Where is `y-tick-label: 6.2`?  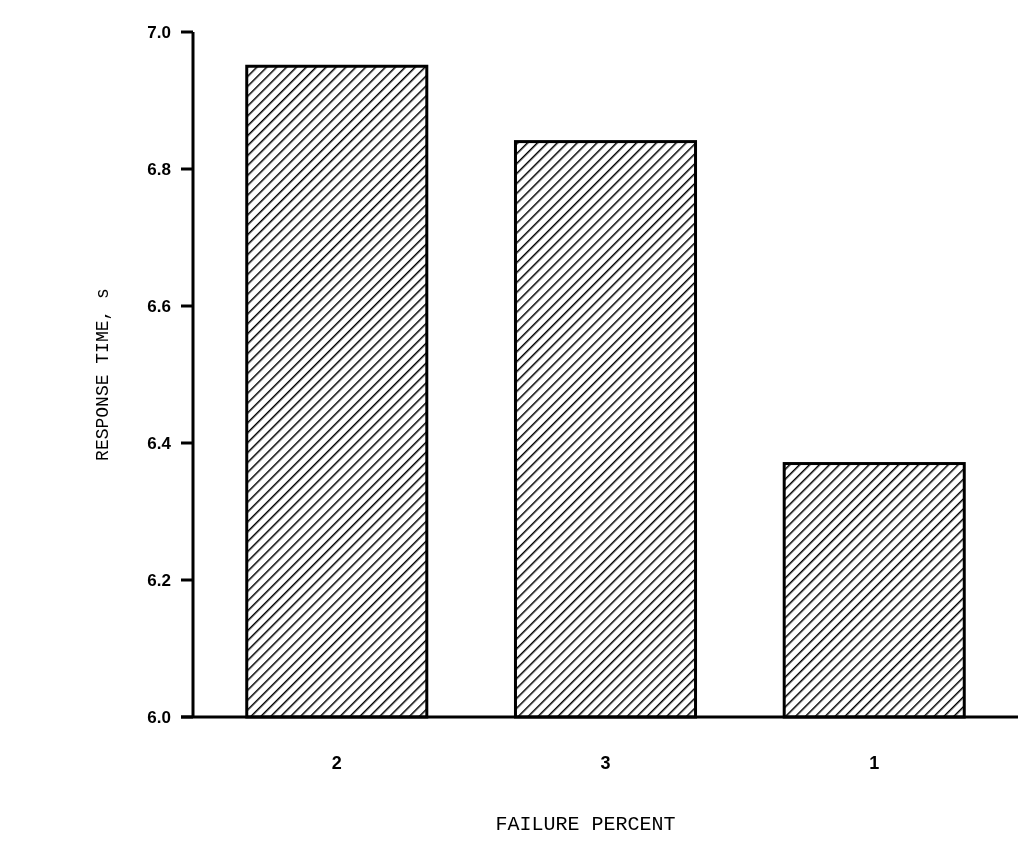
y-tick-label: 6.2 is located at coordinates (159, 580).